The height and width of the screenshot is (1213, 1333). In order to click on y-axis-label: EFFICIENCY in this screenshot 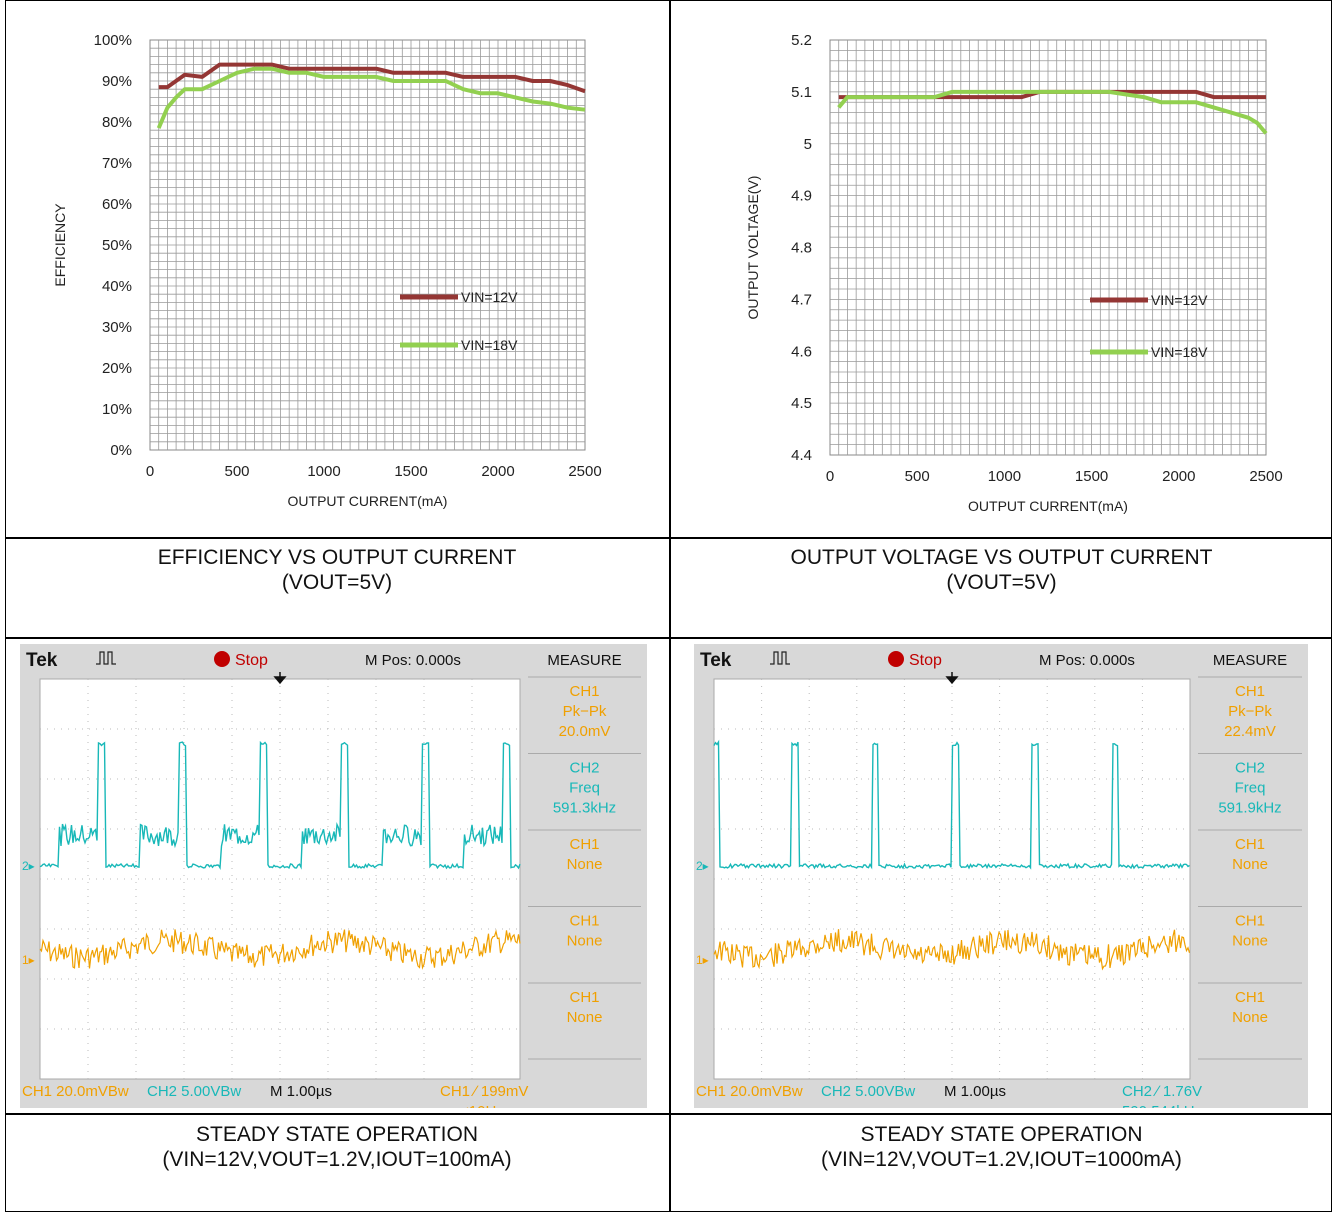, I will do `click(60, 245)`.